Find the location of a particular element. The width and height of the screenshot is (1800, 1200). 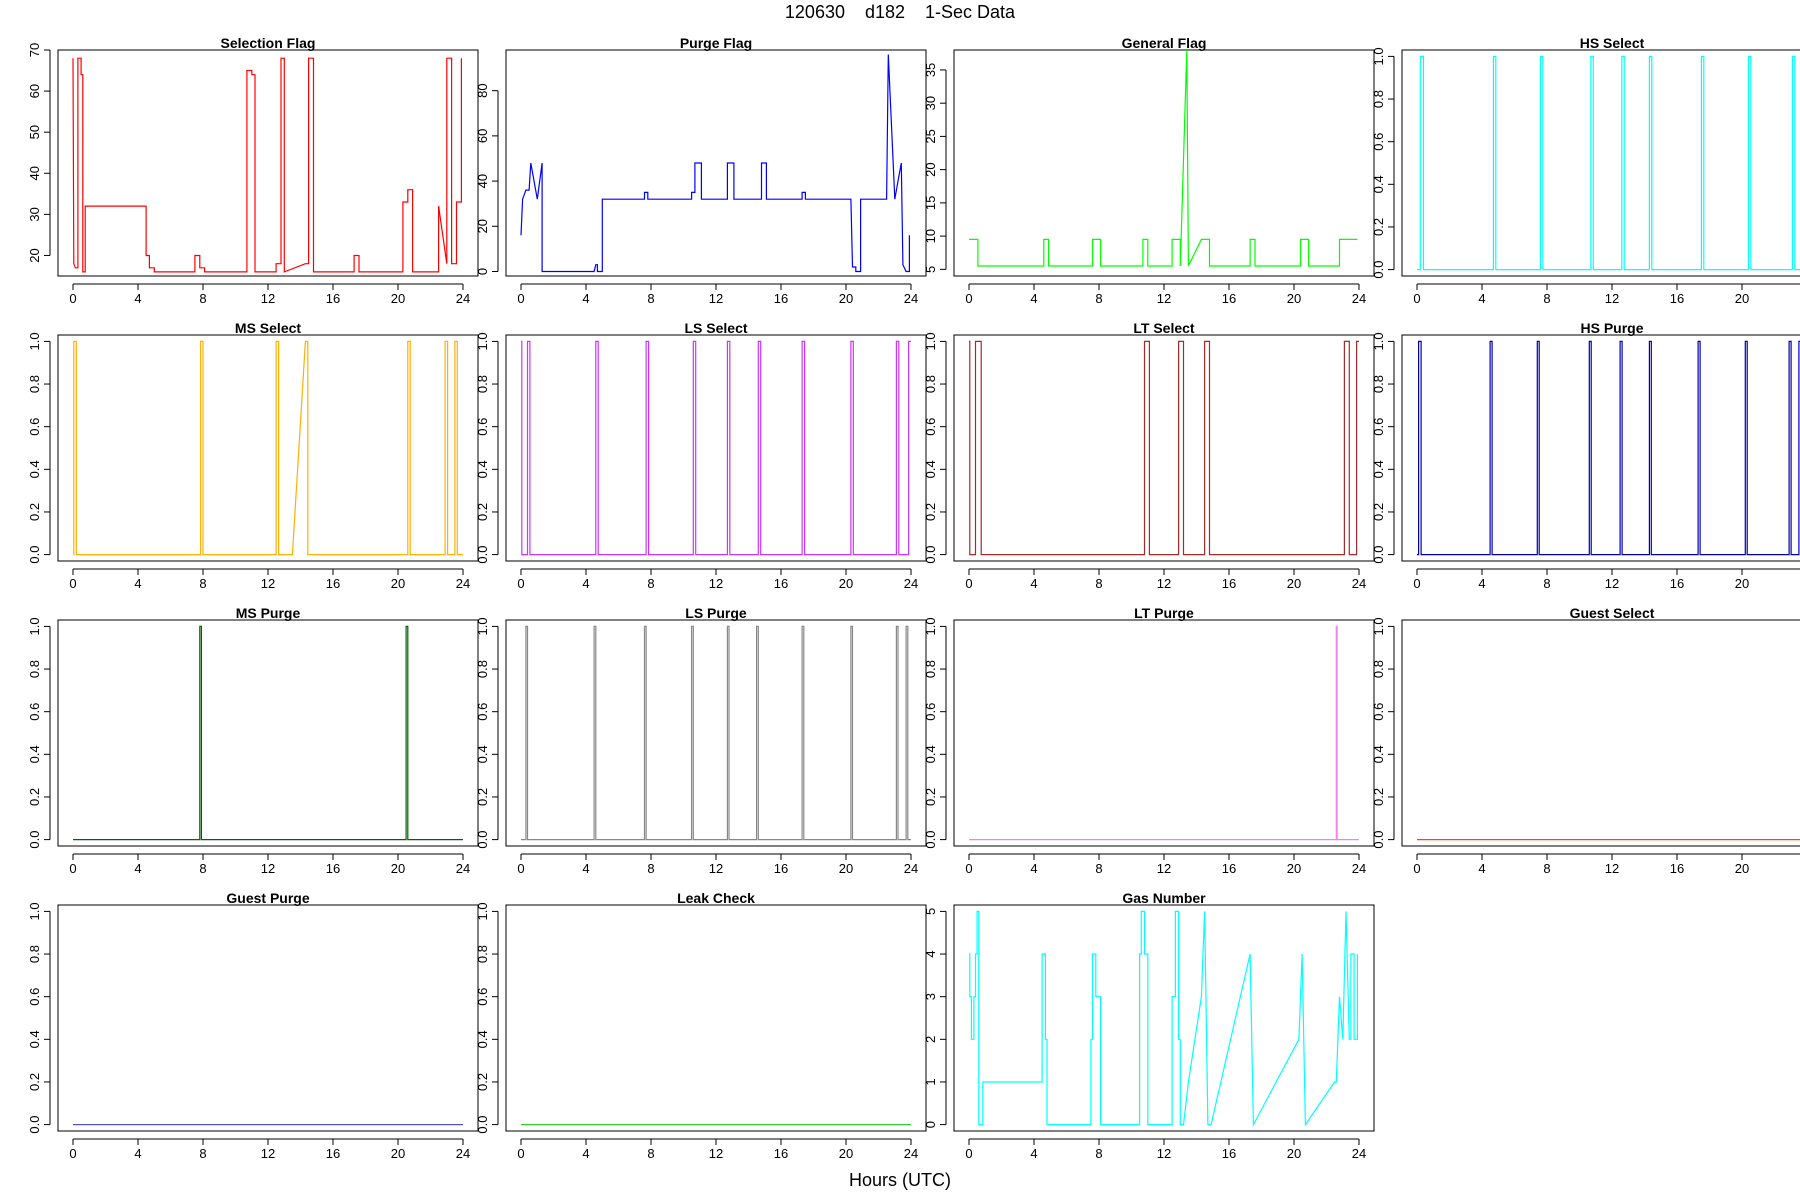

chart-panel: LS Select 0 4 8 12 16 20 24 0.0 0.2 0.4 0.6 0.8 1.0 is located at coordinates (701, 455).